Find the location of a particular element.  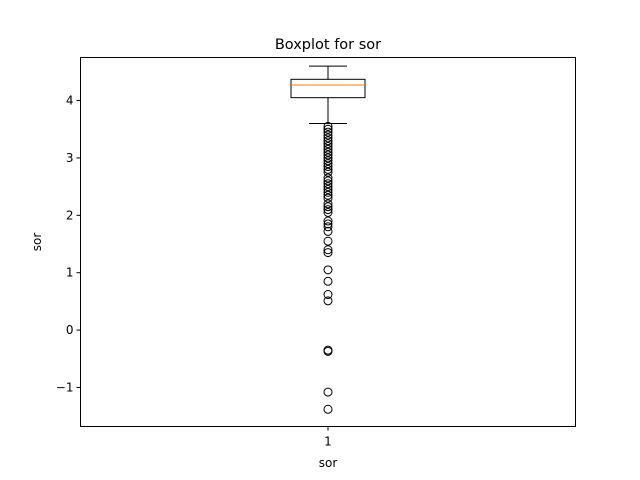

y-tick-label: 1 is located at coordinates (70, 273).